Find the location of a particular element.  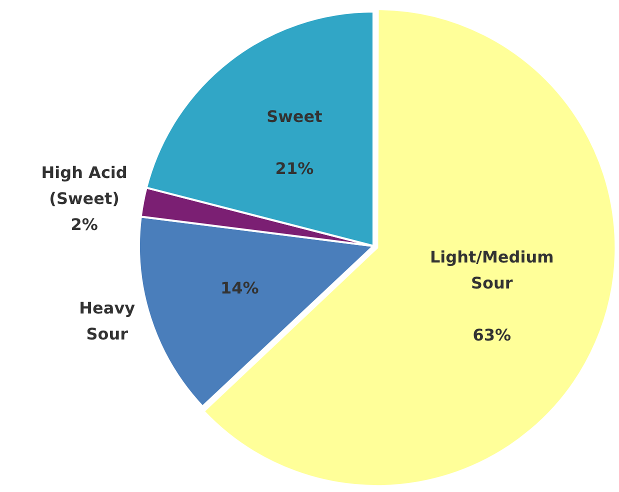

slice-label: Sweet is located at coordinates (294, 116).